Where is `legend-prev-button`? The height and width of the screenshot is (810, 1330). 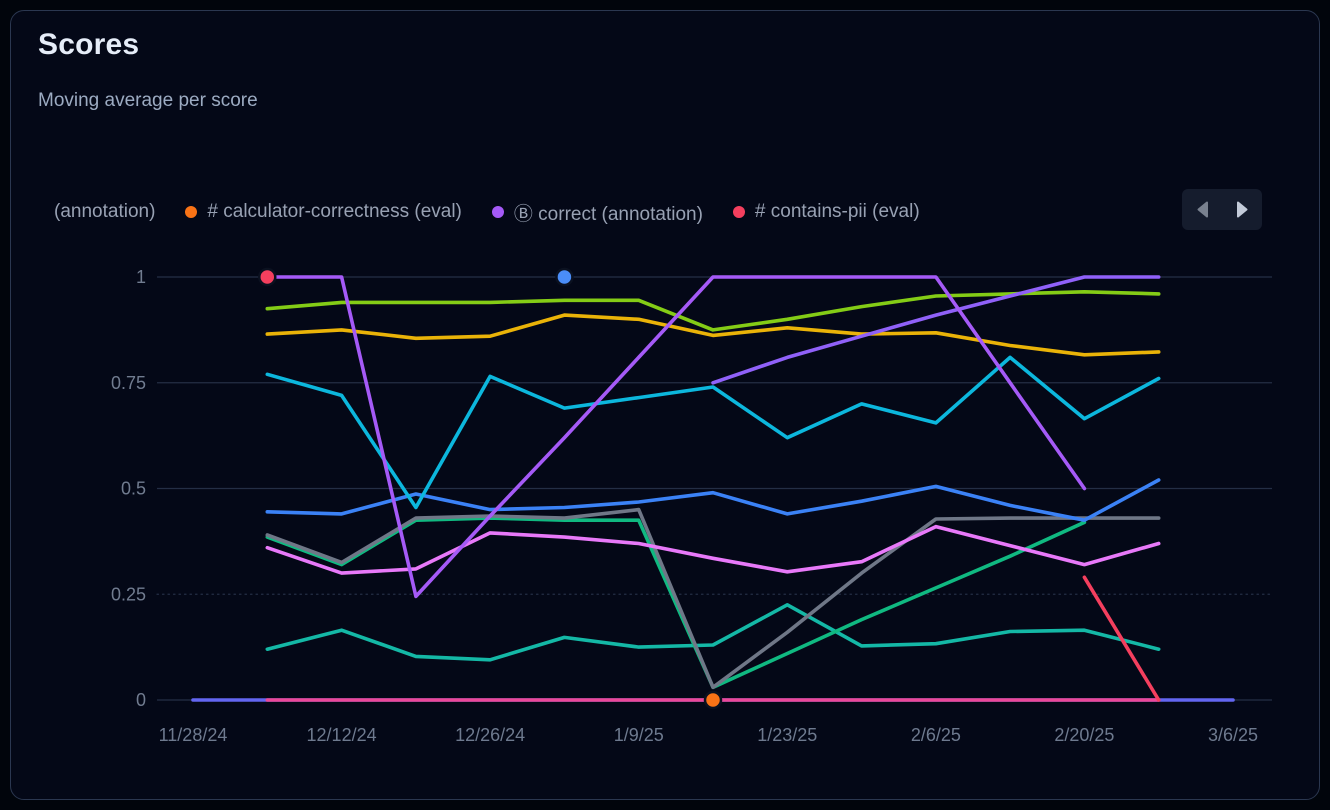
legend-prev-button is located at coordinates (1202, 210).